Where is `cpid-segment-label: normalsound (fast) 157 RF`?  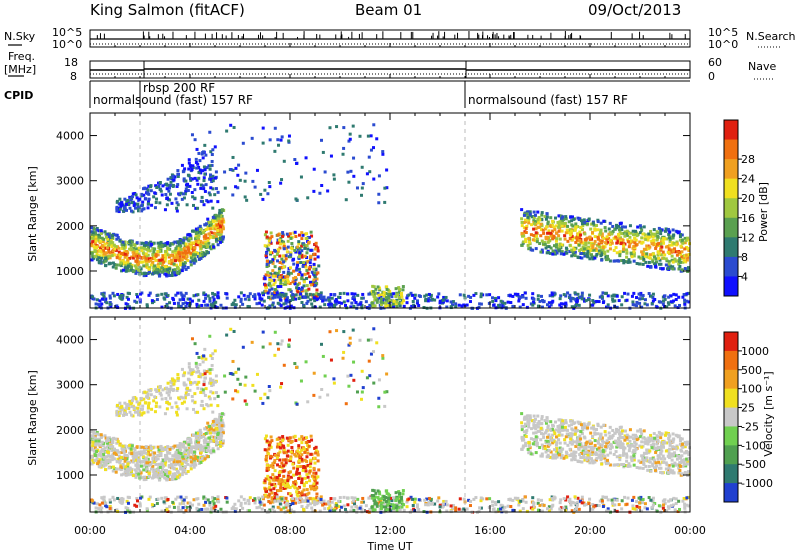 cpid-segment-label: normalsound (fast) 157 RF is located at coordinates (173, 100).